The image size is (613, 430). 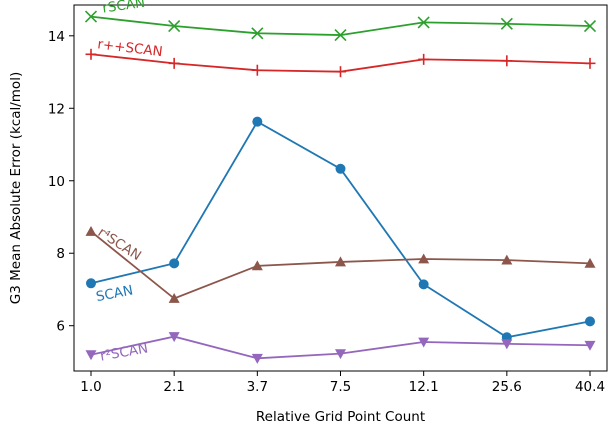 I want to click on x-tick-label: 2.1, so click(x=173, y=387).